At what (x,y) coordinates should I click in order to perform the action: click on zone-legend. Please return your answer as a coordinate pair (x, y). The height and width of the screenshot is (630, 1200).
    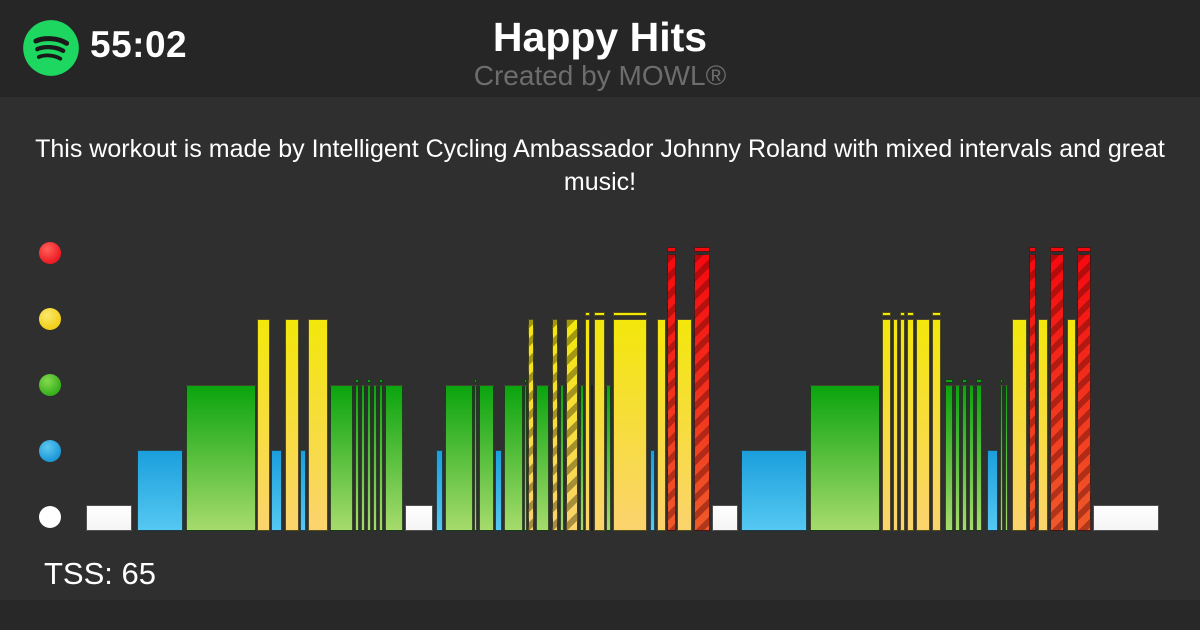
    Looking at the image, I should click on (50, 315).